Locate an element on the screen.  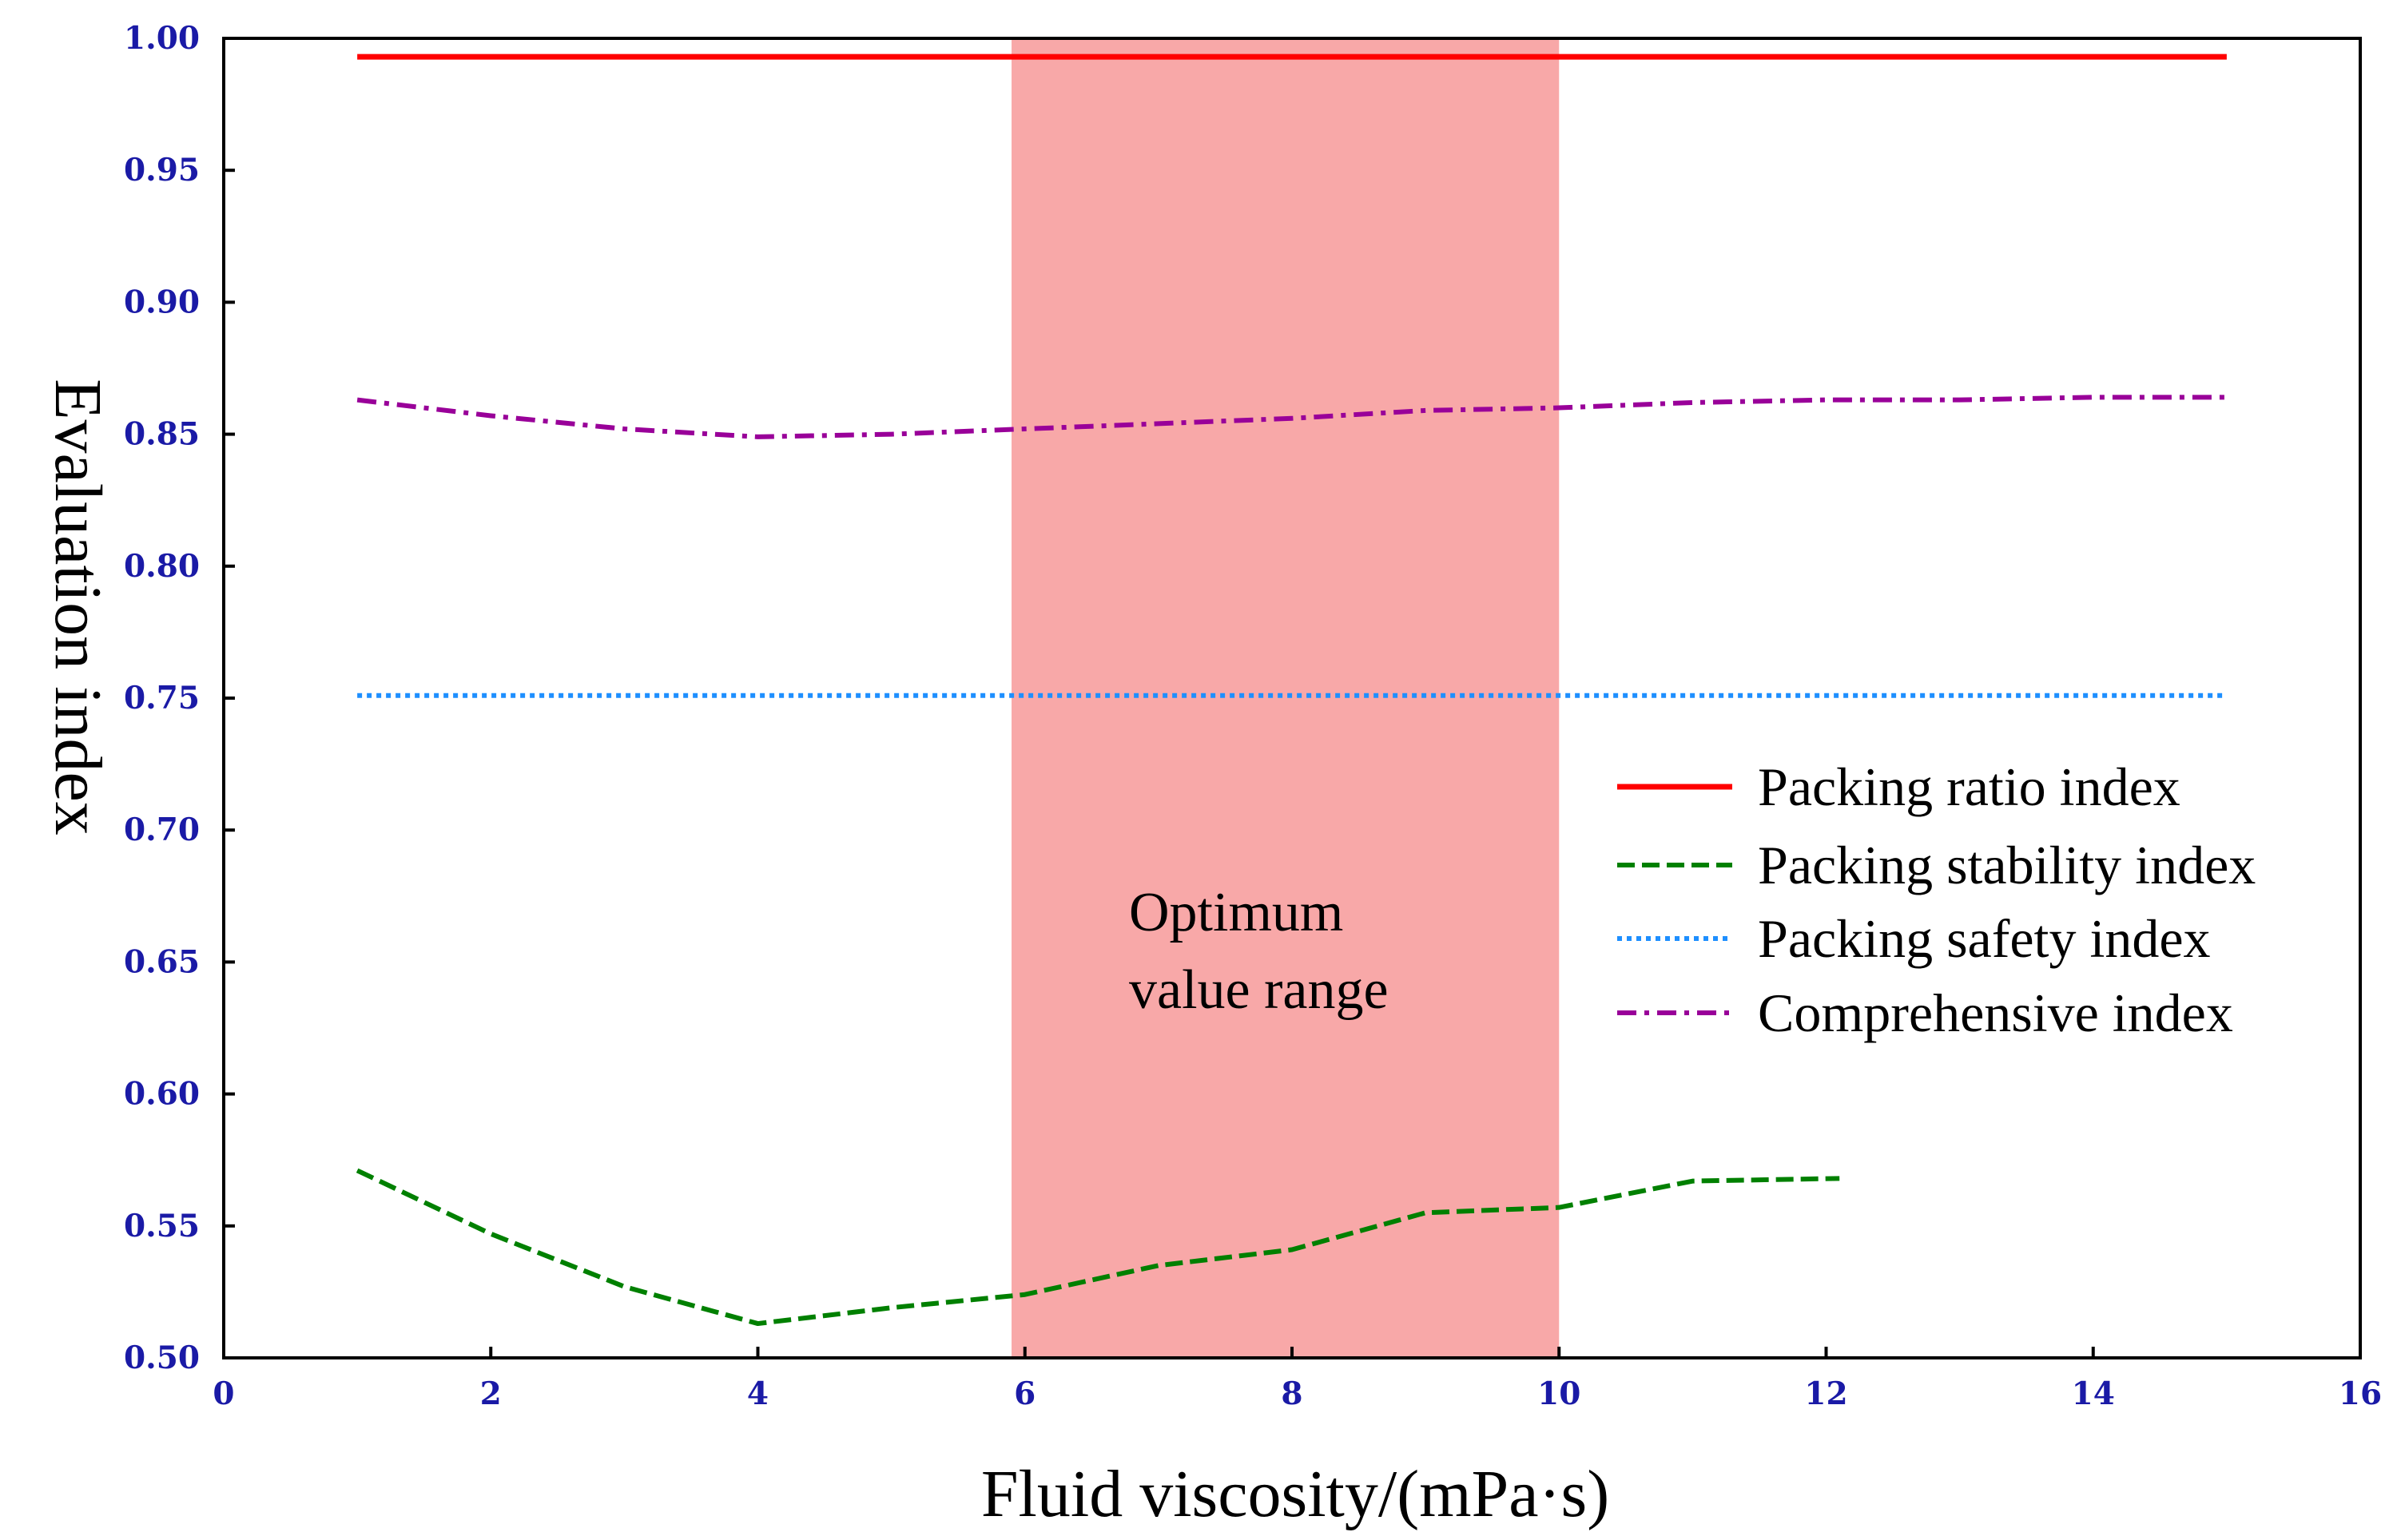
y-tick-label: 0.70 is located at coordinates (162, 830).